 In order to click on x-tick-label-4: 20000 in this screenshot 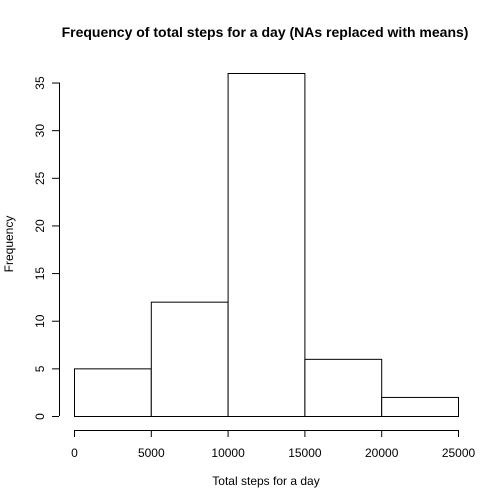, I will do `click(382, 453)`.